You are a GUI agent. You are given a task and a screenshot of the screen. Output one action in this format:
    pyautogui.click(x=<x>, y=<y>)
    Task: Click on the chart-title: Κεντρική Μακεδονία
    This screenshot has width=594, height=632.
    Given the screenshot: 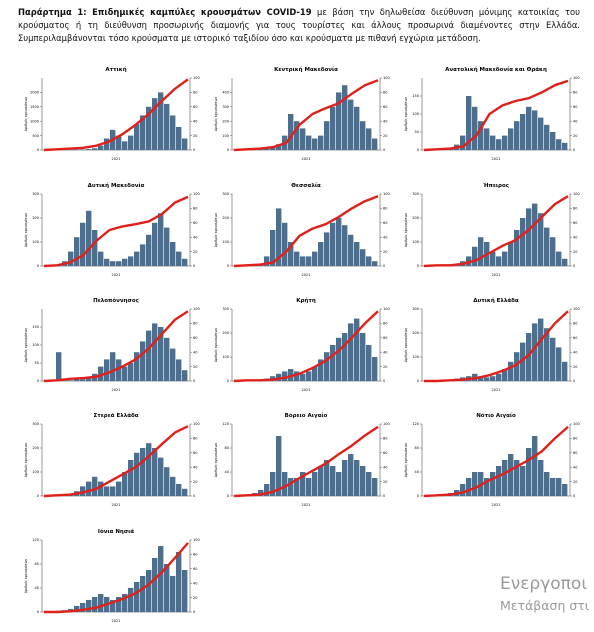 What is the action you would take?
    pyautogui.click(x=306, y=69)
    